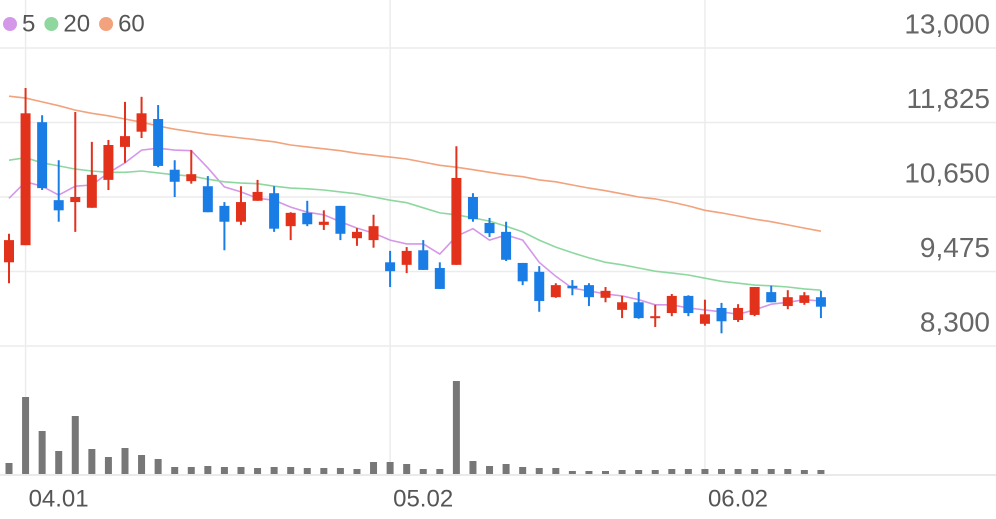 This screenshot has width=996, height=519. What do you see at coordinates (738, 498) in the screenshot?
I see `x-tick-label: 06.02` at bounding box center [738, 498].